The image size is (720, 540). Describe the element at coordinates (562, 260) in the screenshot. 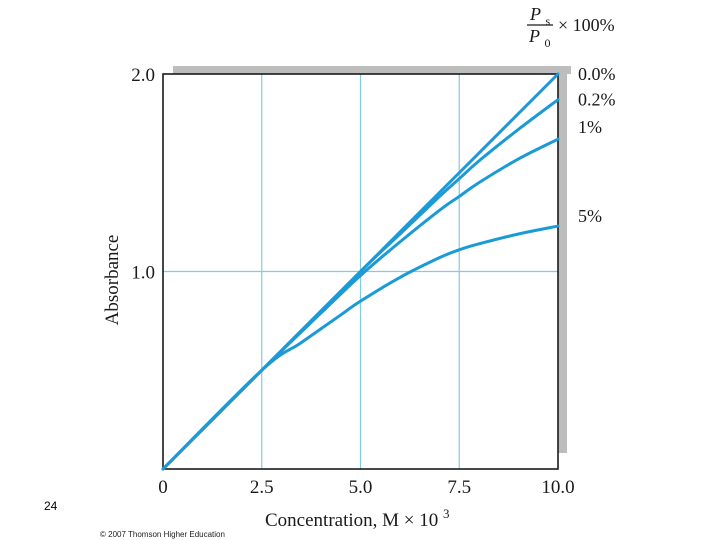

I see `plot-shadow-right` at that location.